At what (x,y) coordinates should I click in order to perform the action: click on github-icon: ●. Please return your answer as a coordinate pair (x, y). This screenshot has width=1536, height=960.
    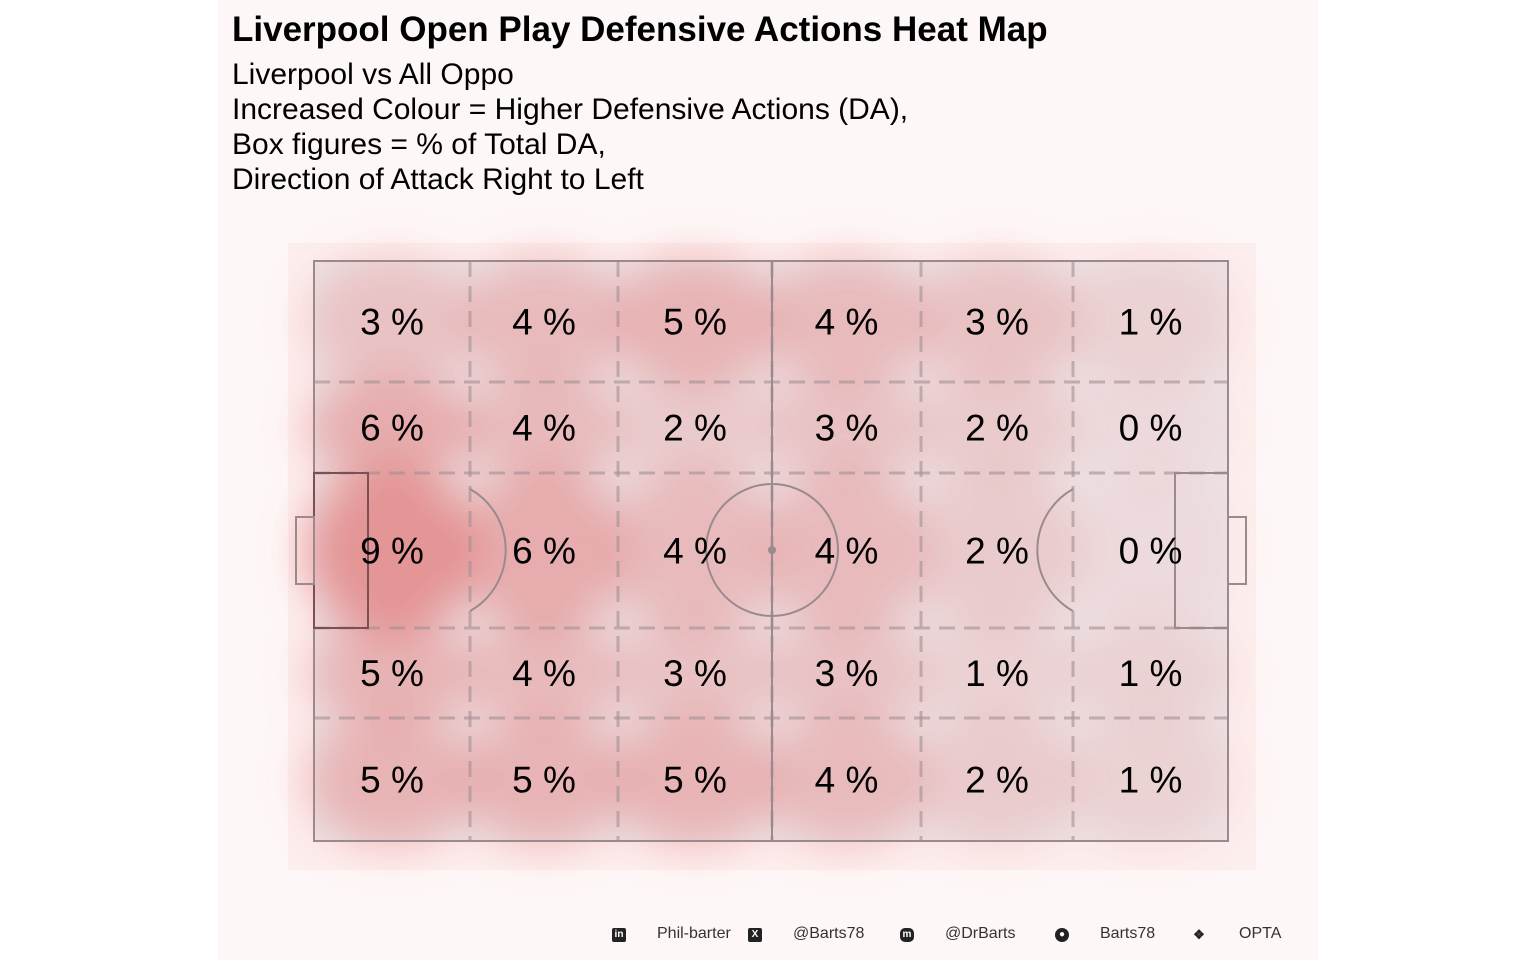
    Looking at the image, I should click on (1062, 935).